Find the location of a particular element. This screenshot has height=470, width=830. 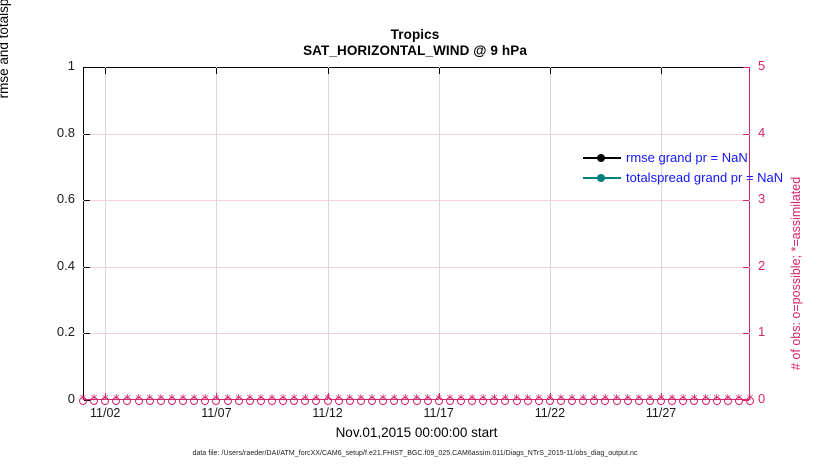

y-axis-right-label: # of obs: o=possible; *=assimilated is located at coordinates (796, 273).